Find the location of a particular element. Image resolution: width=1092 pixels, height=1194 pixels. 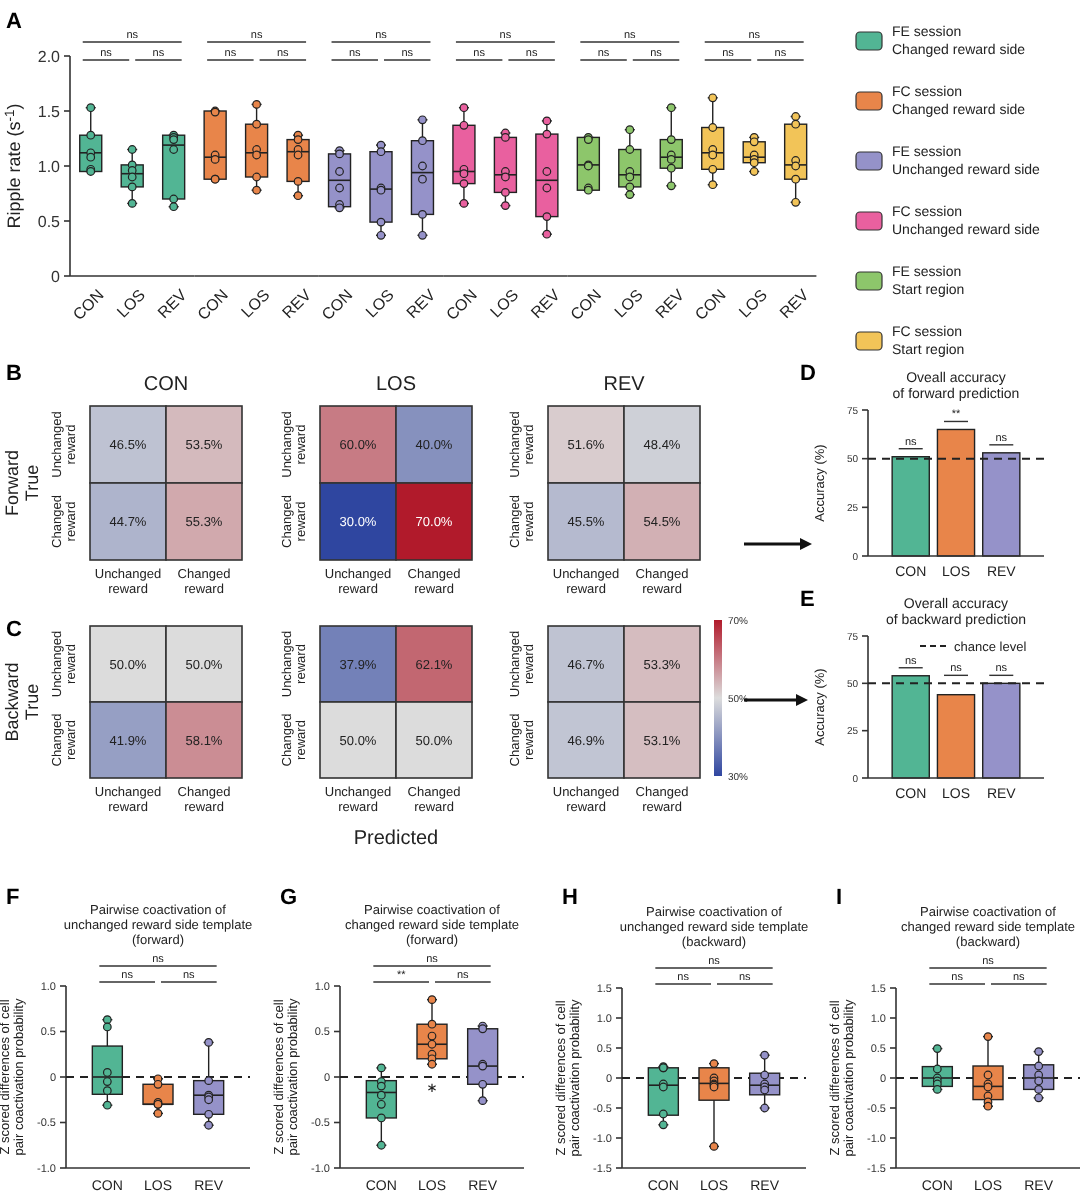

y-tick-label: 1.5 is located at coordinates (49, 111).